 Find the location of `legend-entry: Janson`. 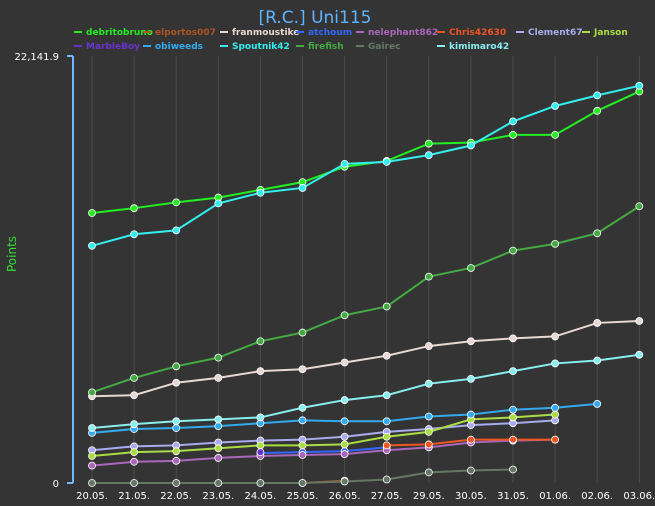

legend-entry: Janson is located at coordinates (605, 33).